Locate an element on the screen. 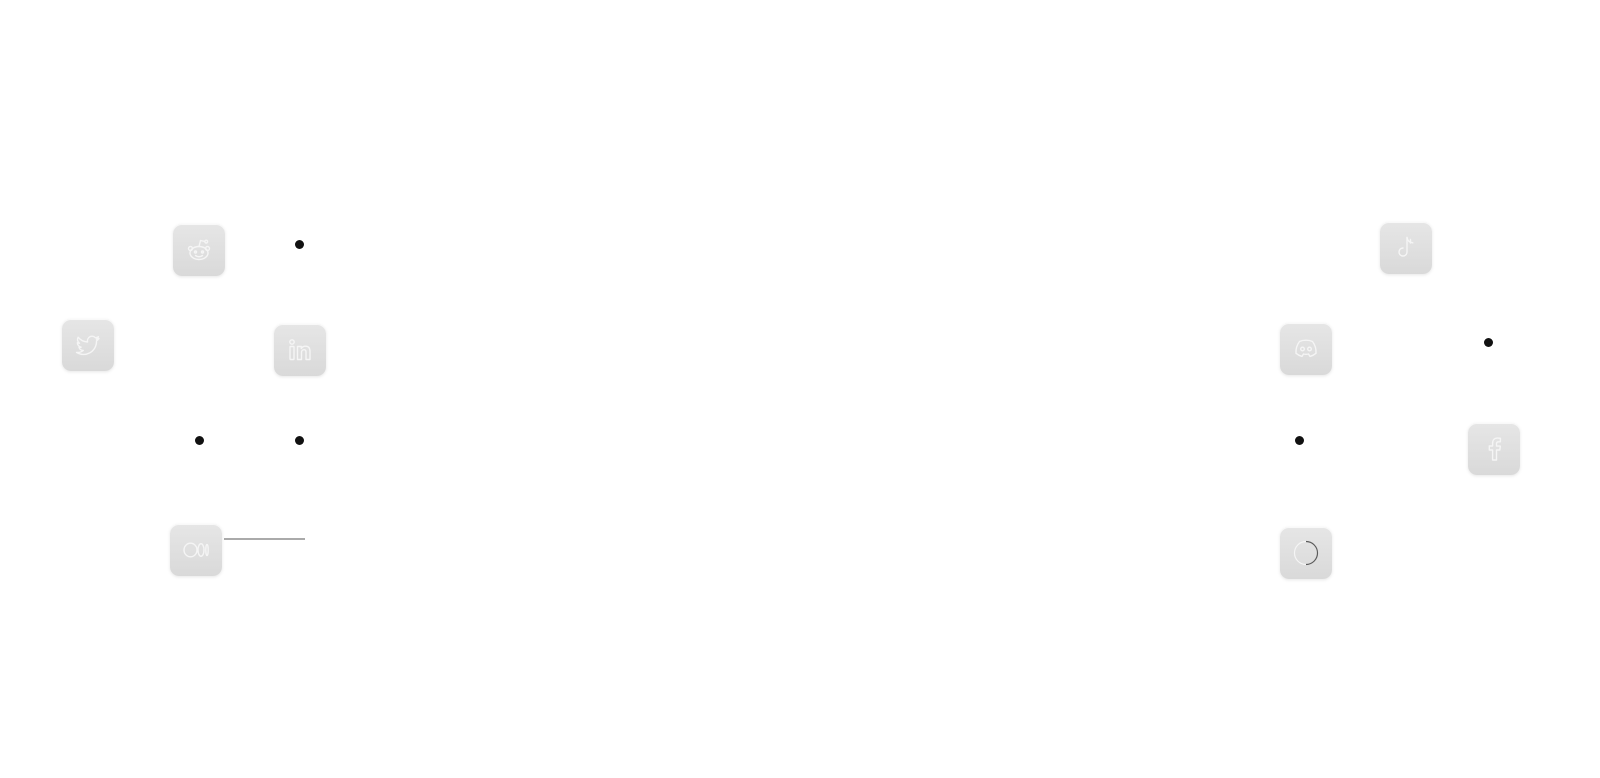  facebook-node: Facebook is located at coordinates (1494, 449).